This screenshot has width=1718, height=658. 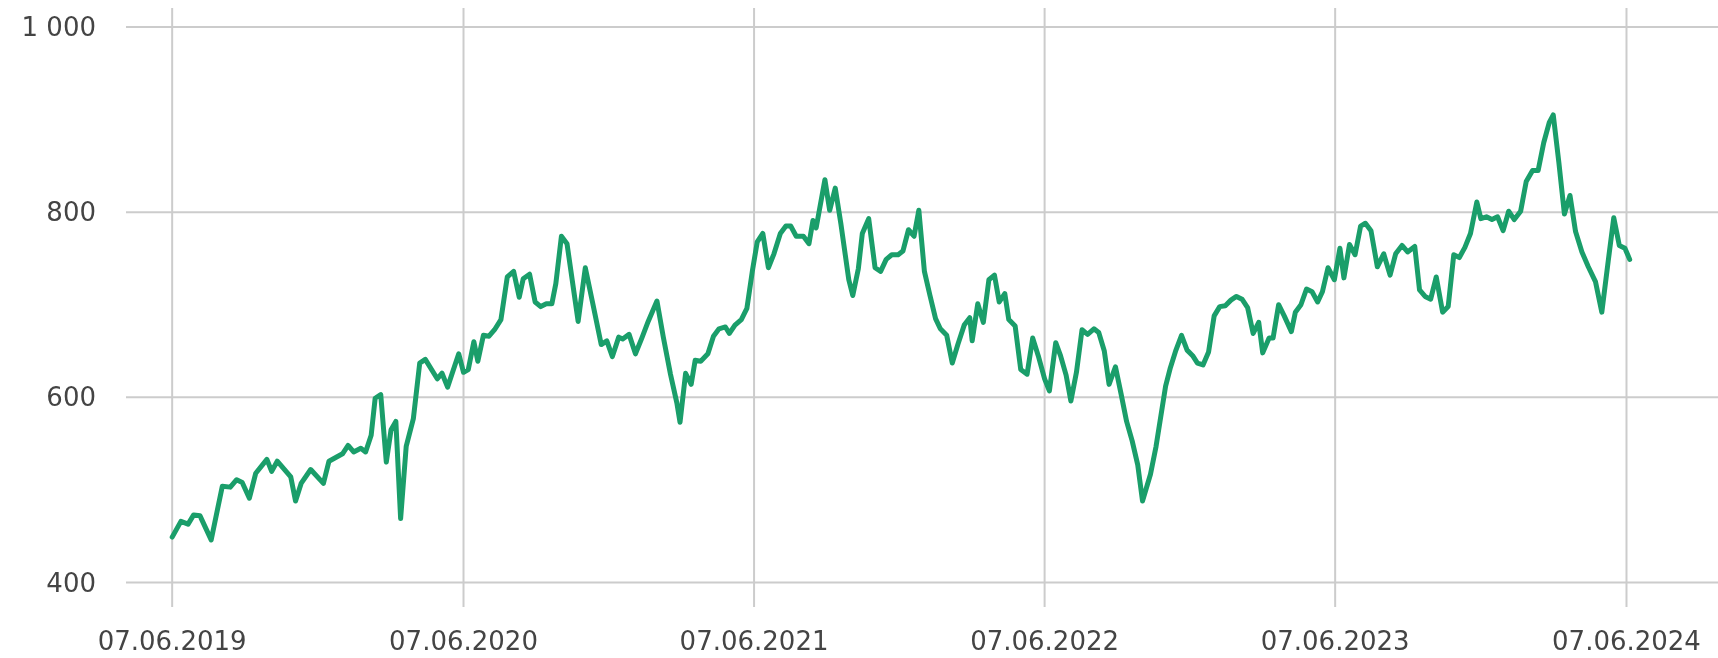 I want to click on x-tick-label: 07.06.2019, so click(x=172, y=641).